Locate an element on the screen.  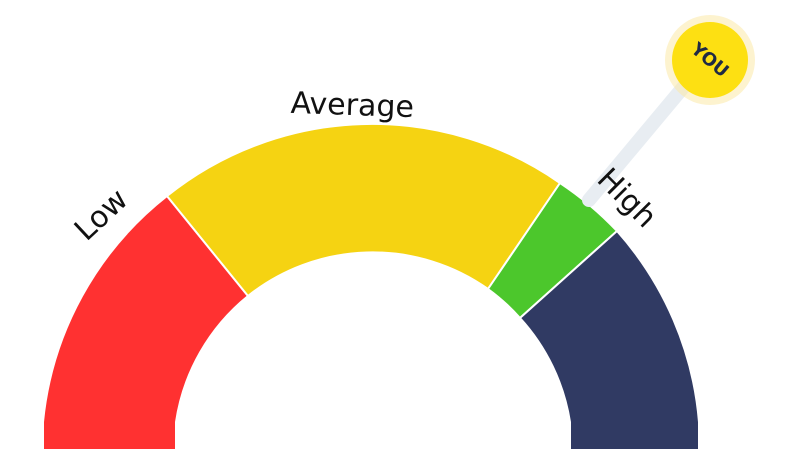
zone-top-segment is located at coordinates (609, 340).